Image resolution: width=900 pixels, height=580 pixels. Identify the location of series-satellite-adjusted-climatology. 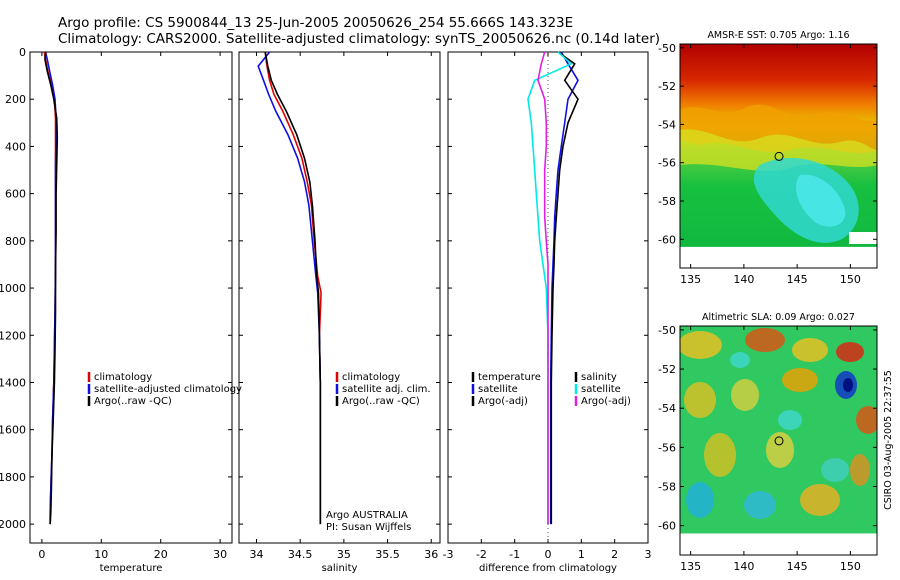
(50, 288).